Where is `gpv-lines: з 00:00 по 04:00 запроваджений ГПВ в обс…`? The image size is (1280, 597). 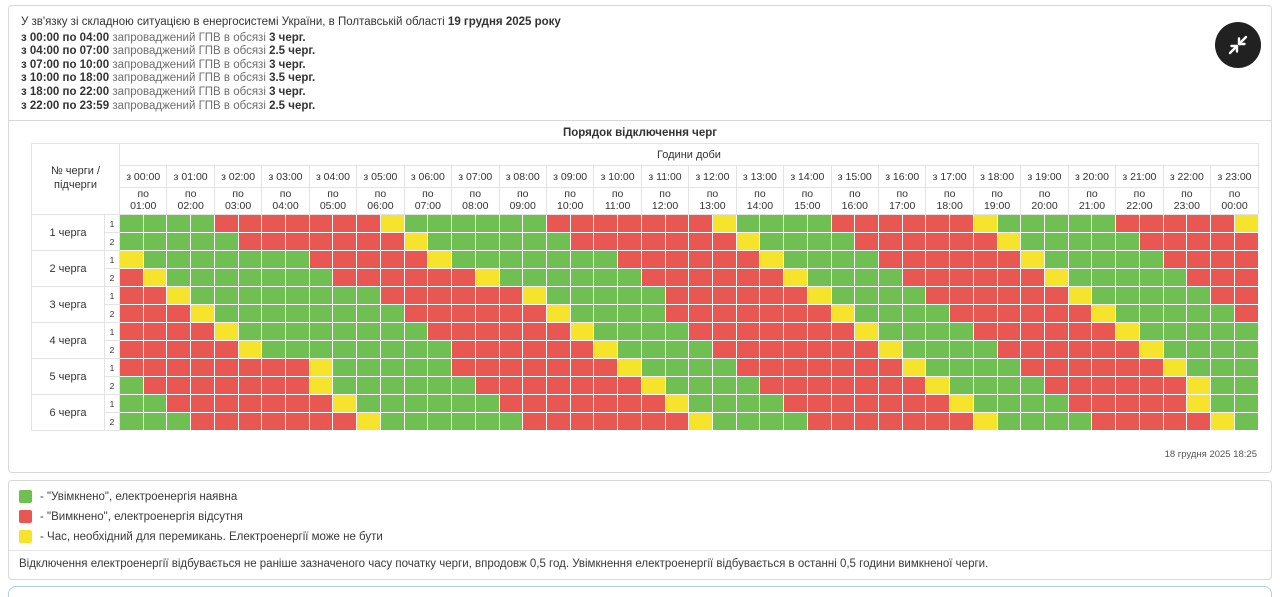 gpv-lines: з 00:00 по 04:00 запроваджений ГПВ в обс… is located at coordinates (614, 72).